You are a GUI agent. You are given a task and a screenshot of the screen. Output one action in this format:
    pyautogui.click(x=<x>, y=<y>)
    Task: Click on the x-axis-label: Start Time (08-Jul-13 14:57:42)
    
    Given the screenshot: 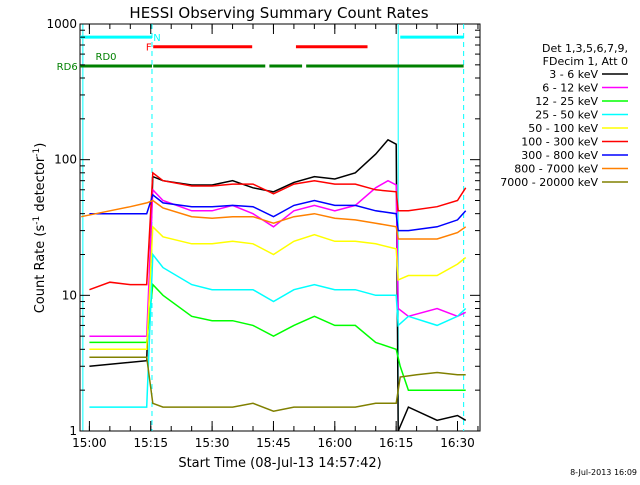 What is the action you would take?
    pyautogui.click(x=279, y=463)
    